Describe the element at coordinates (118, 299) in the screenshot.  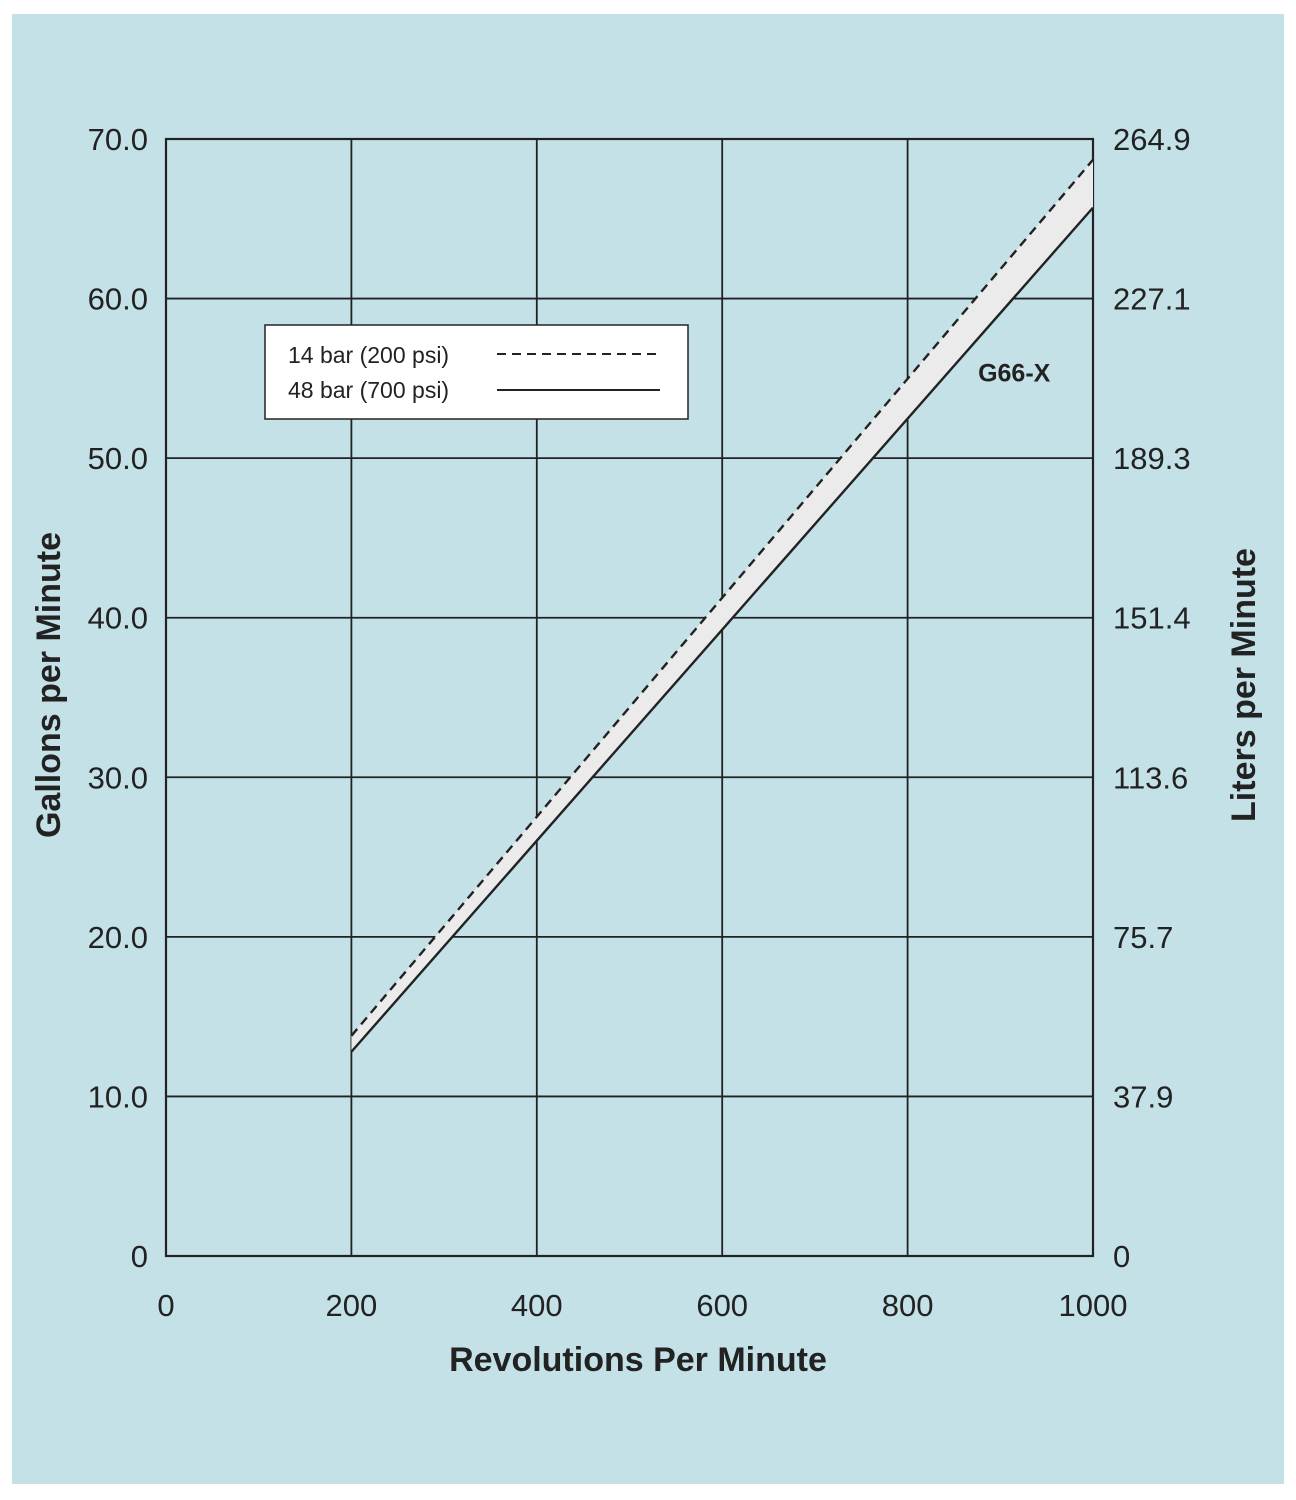
I see `y-tick-label-60: 60.0` at that location.